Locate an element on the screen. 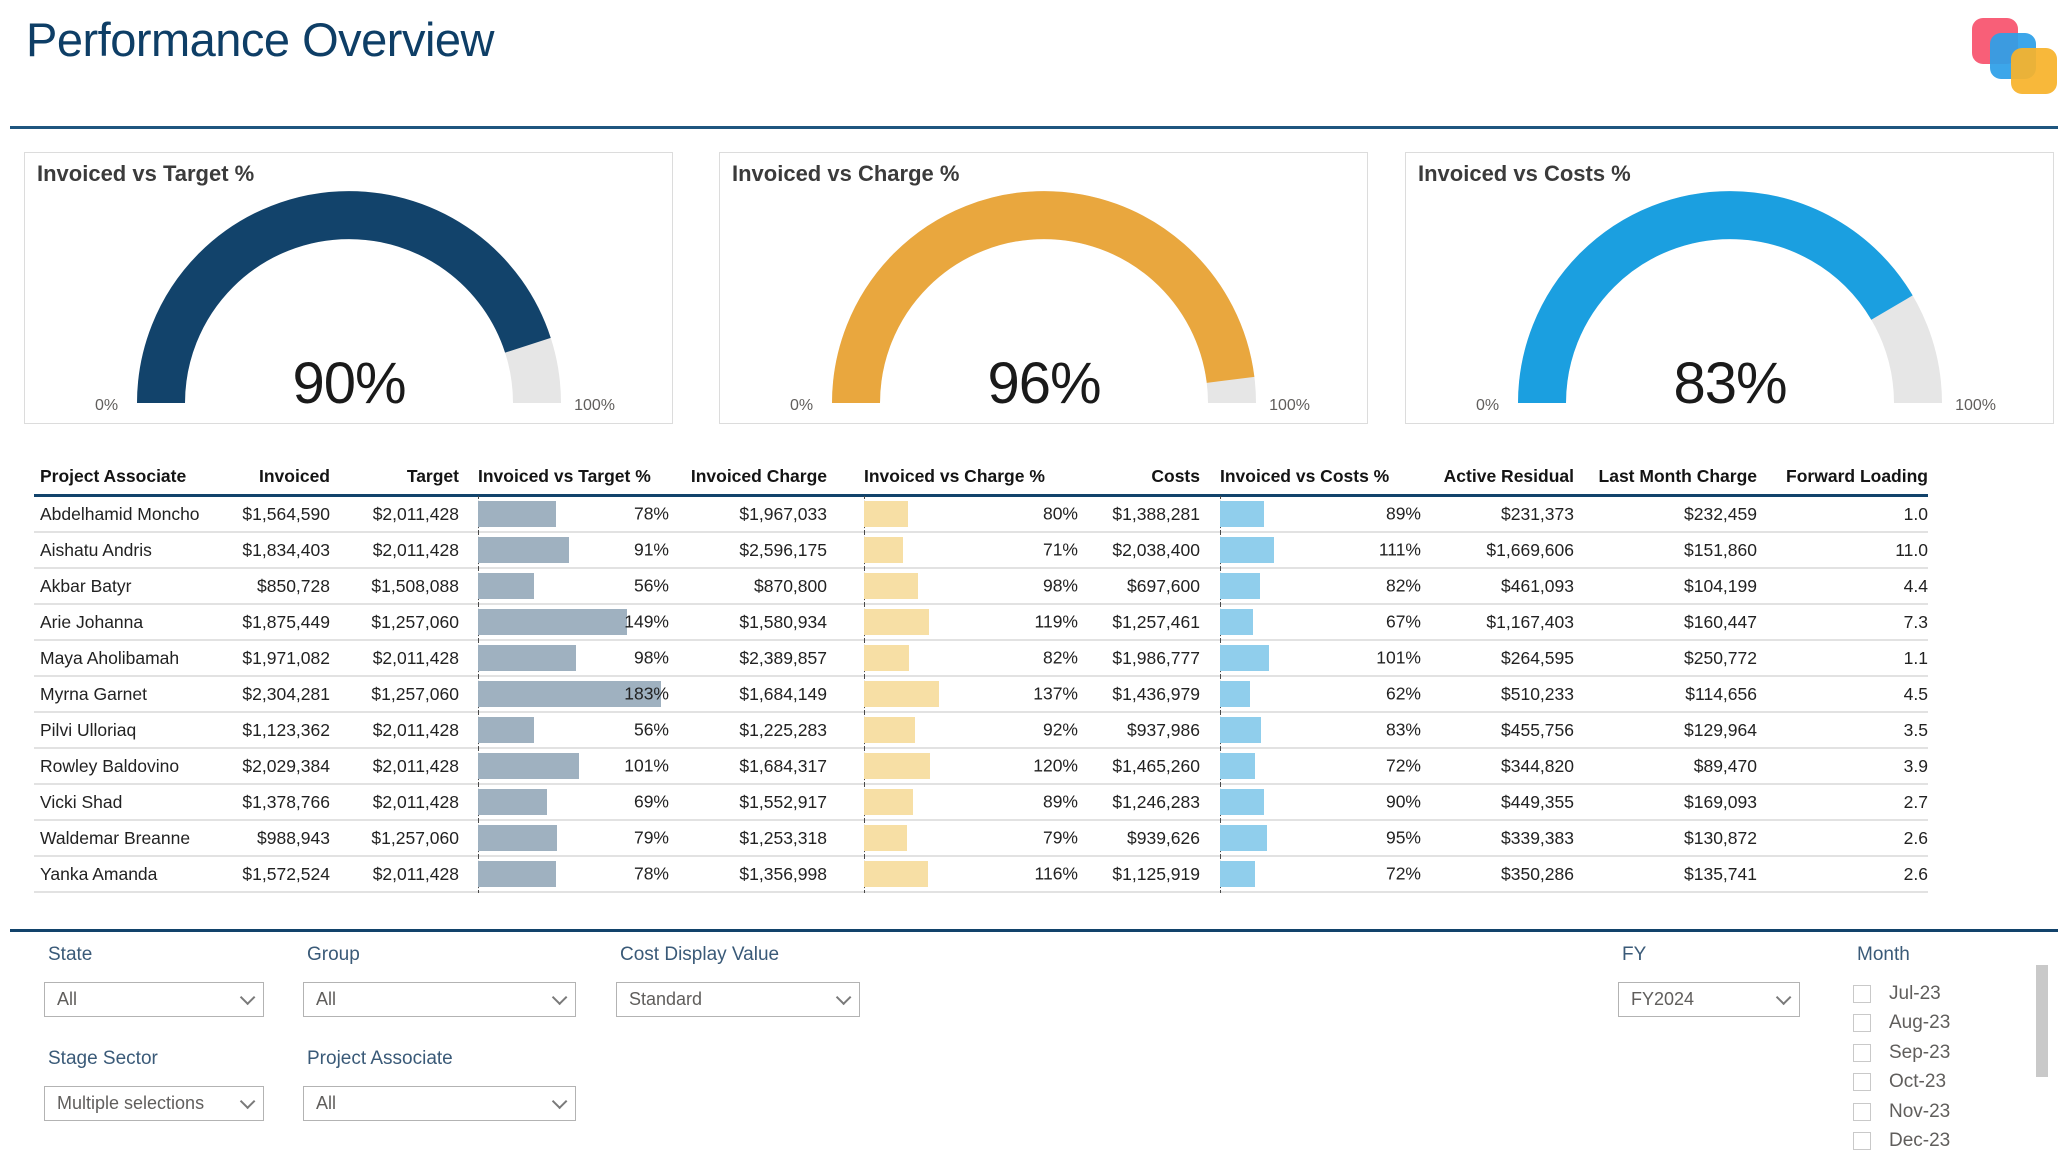  cell-active-residual: $449,355 is located at coordinates (1537, 801).